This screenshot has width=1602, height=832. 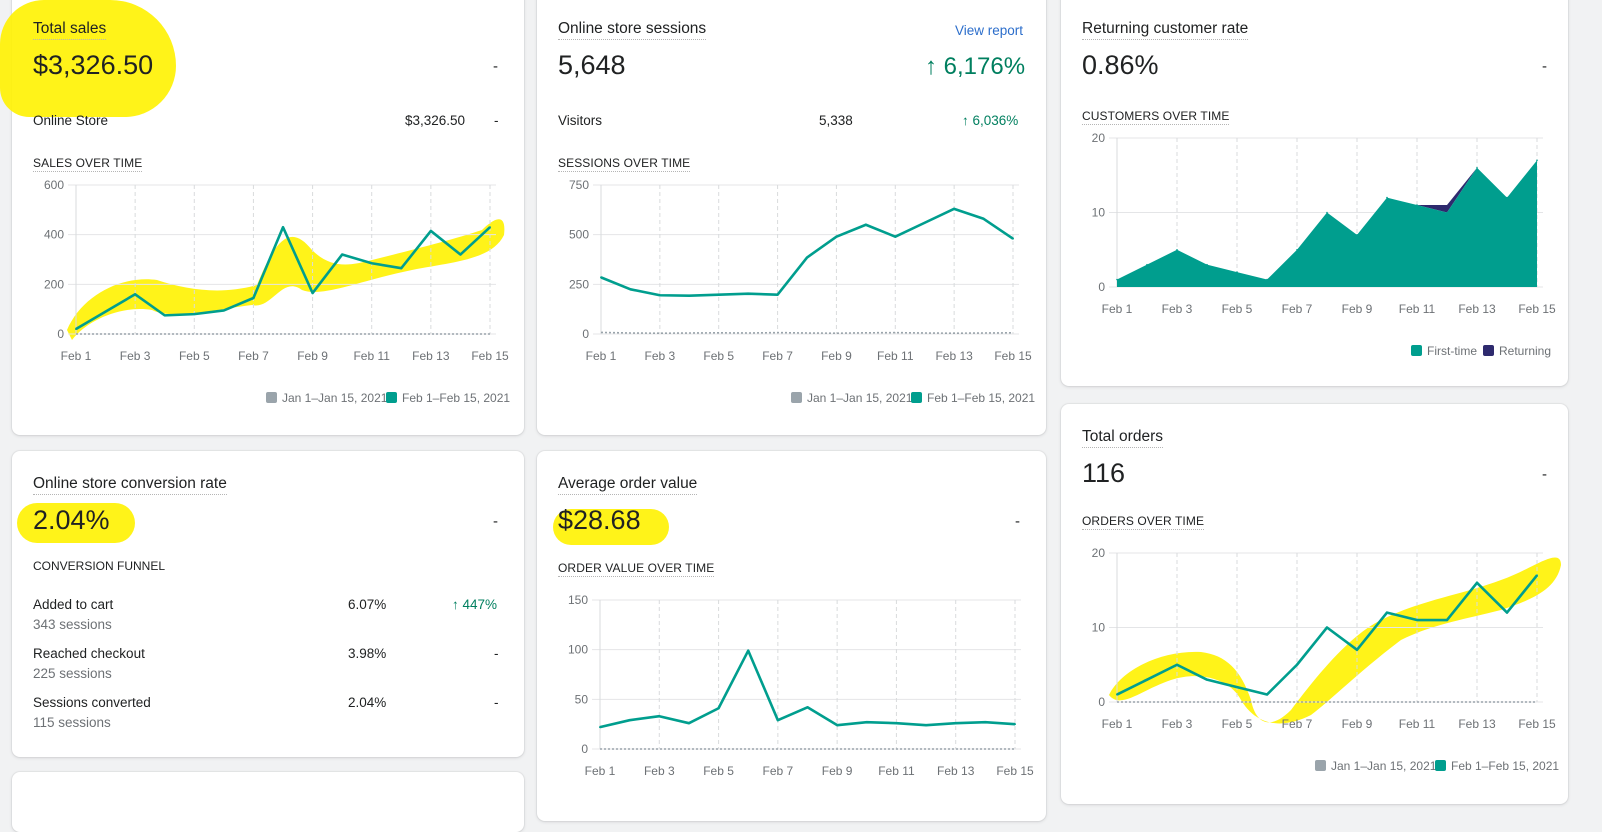 I want to click on conversion-rate-value: 2.04%, so click(x=71, y=520).